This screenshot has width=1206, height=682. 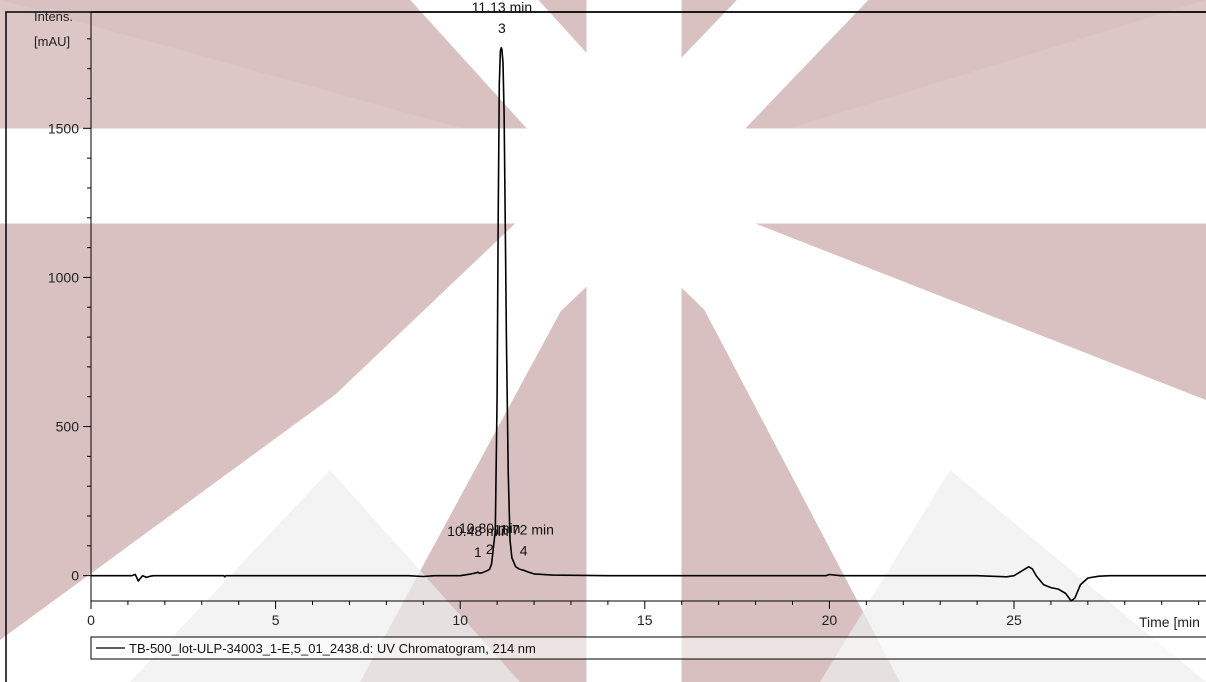 What do you see at coordinates (460, 620) in the screenshot?
I see `x-tick-label: 10` at bounding box center [460, 620].